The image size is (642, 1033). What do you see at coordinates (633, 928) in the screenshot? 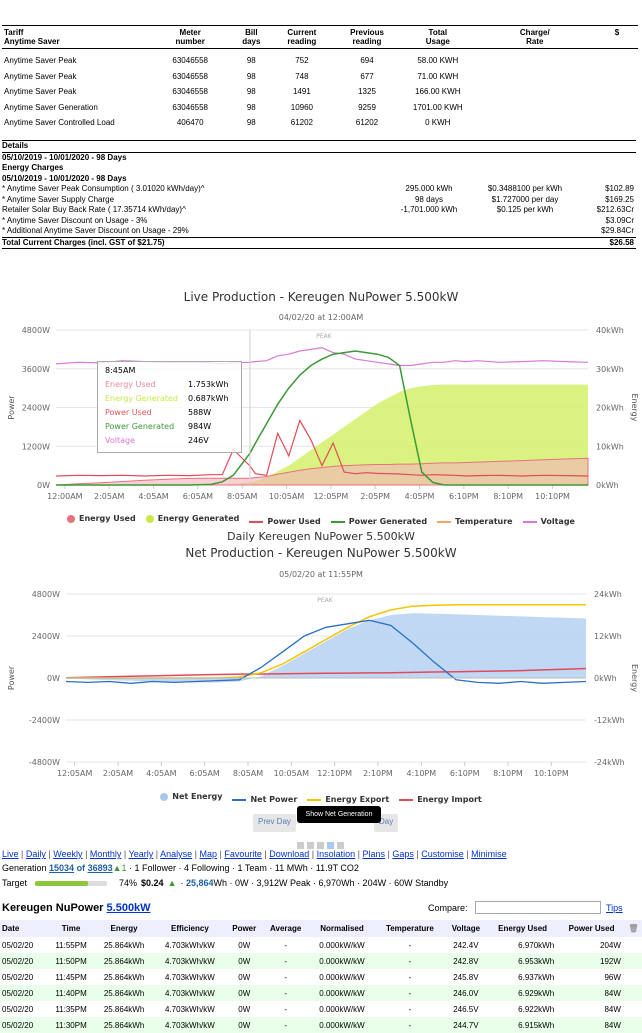
I see `trash-icon: 🗑` at bounding box center [633, 928].